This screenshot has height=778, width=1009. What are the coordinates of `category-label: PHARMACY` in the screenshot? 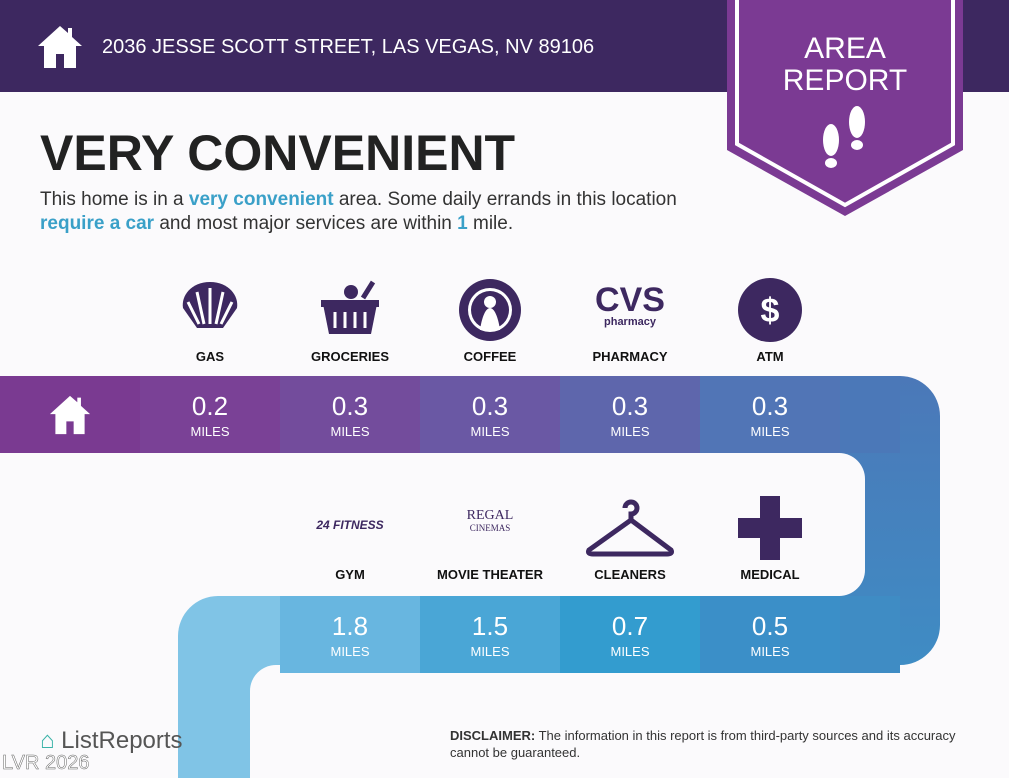 It's located at (630, 356).